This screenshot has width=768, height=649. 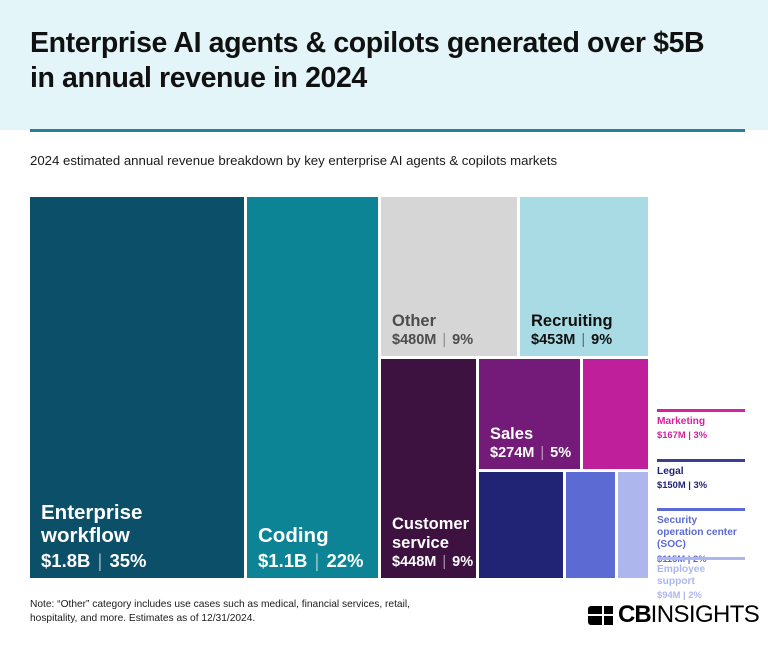 I want to click on cb-insights-blocks-icon, so click(x=600, y=615).